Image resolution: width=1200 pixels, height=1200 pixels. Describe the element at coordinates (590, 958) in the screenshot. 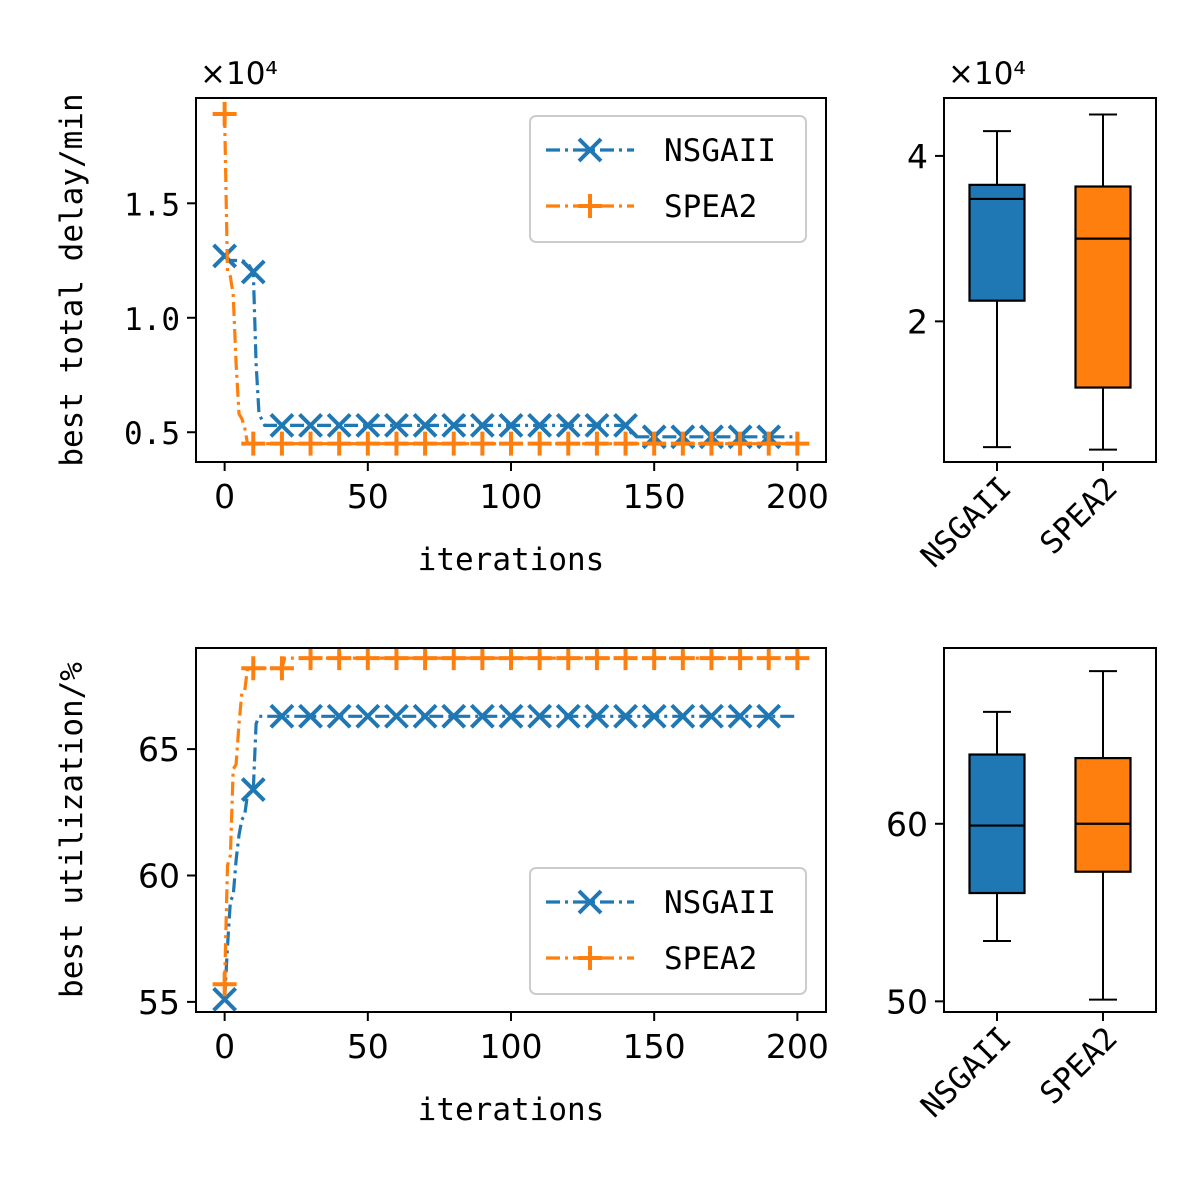

I see `plus-marker-legend` at that location.